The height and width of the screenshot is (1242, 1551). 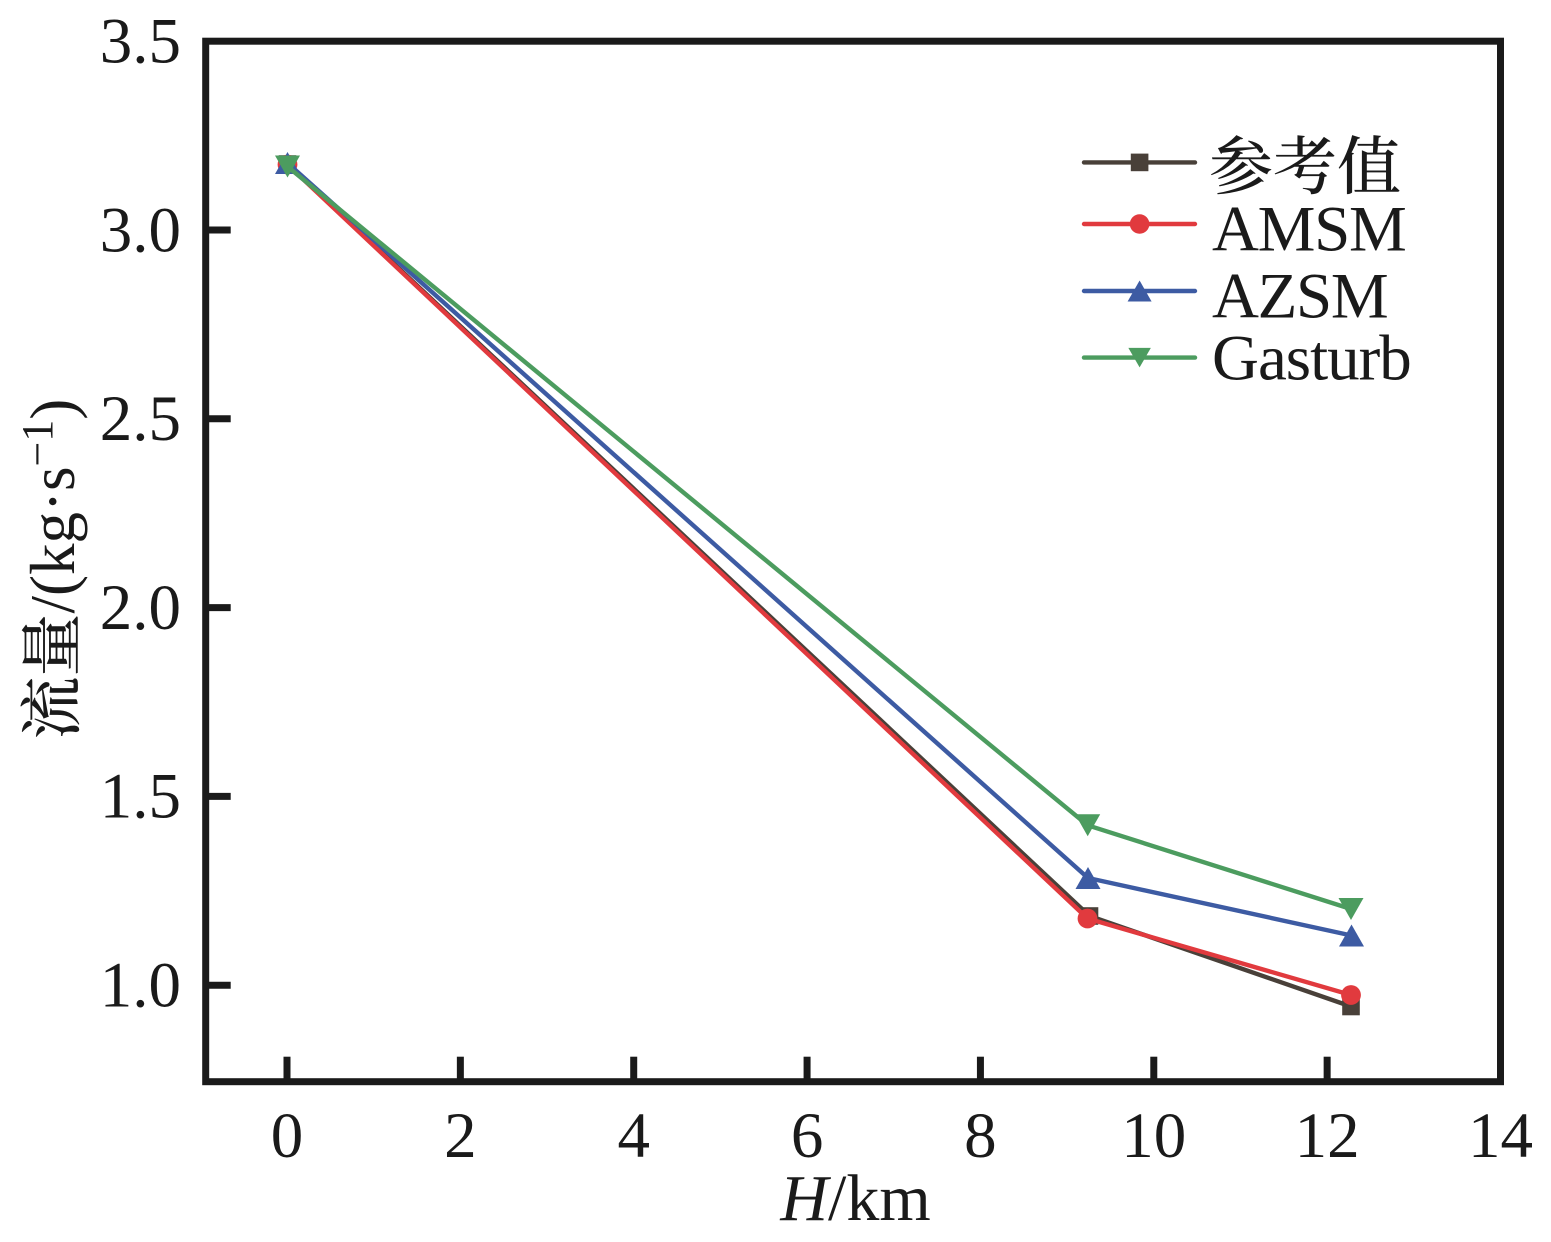 I want to click on svg-text: Gasturb, so click(x=1311, y=359).